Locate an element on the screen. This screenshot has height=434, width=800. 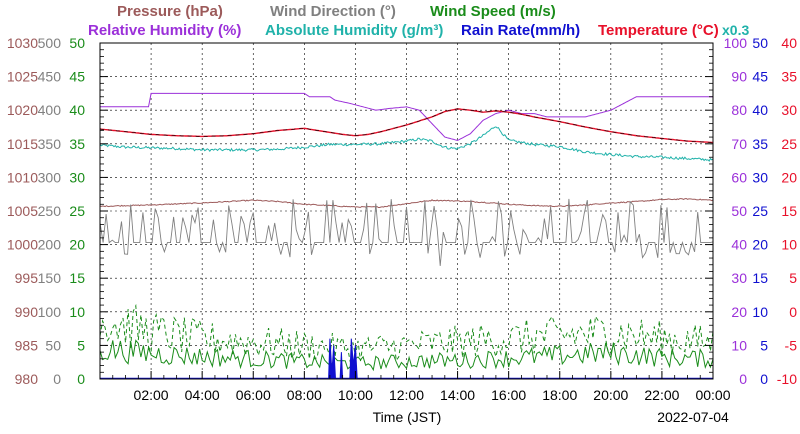
y-tick-label-wind-speed: 40 is located at coordinates (77, 110).